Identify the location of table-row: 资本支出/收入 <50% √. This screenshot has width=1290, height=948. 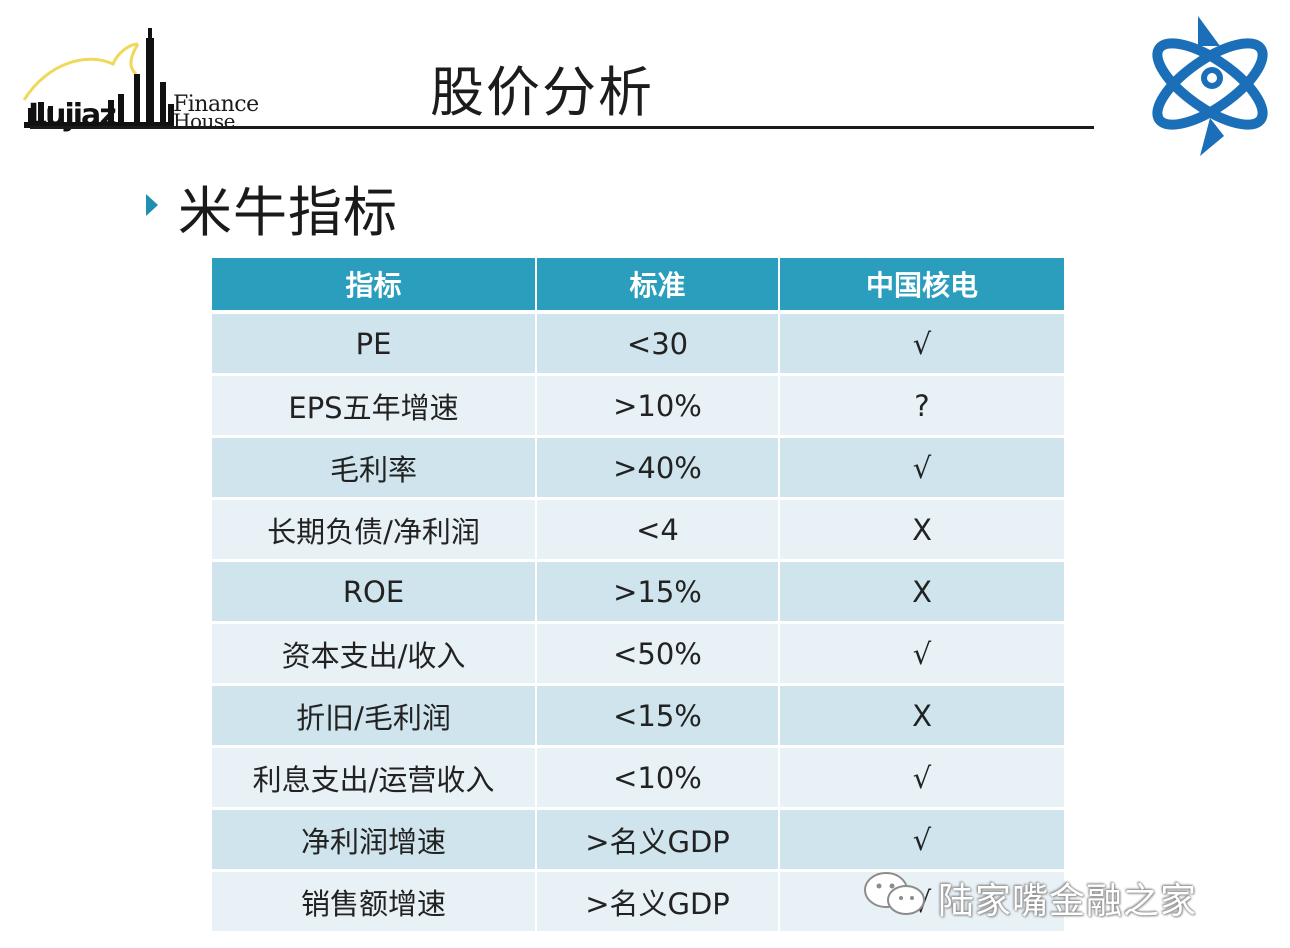
(638, 654).